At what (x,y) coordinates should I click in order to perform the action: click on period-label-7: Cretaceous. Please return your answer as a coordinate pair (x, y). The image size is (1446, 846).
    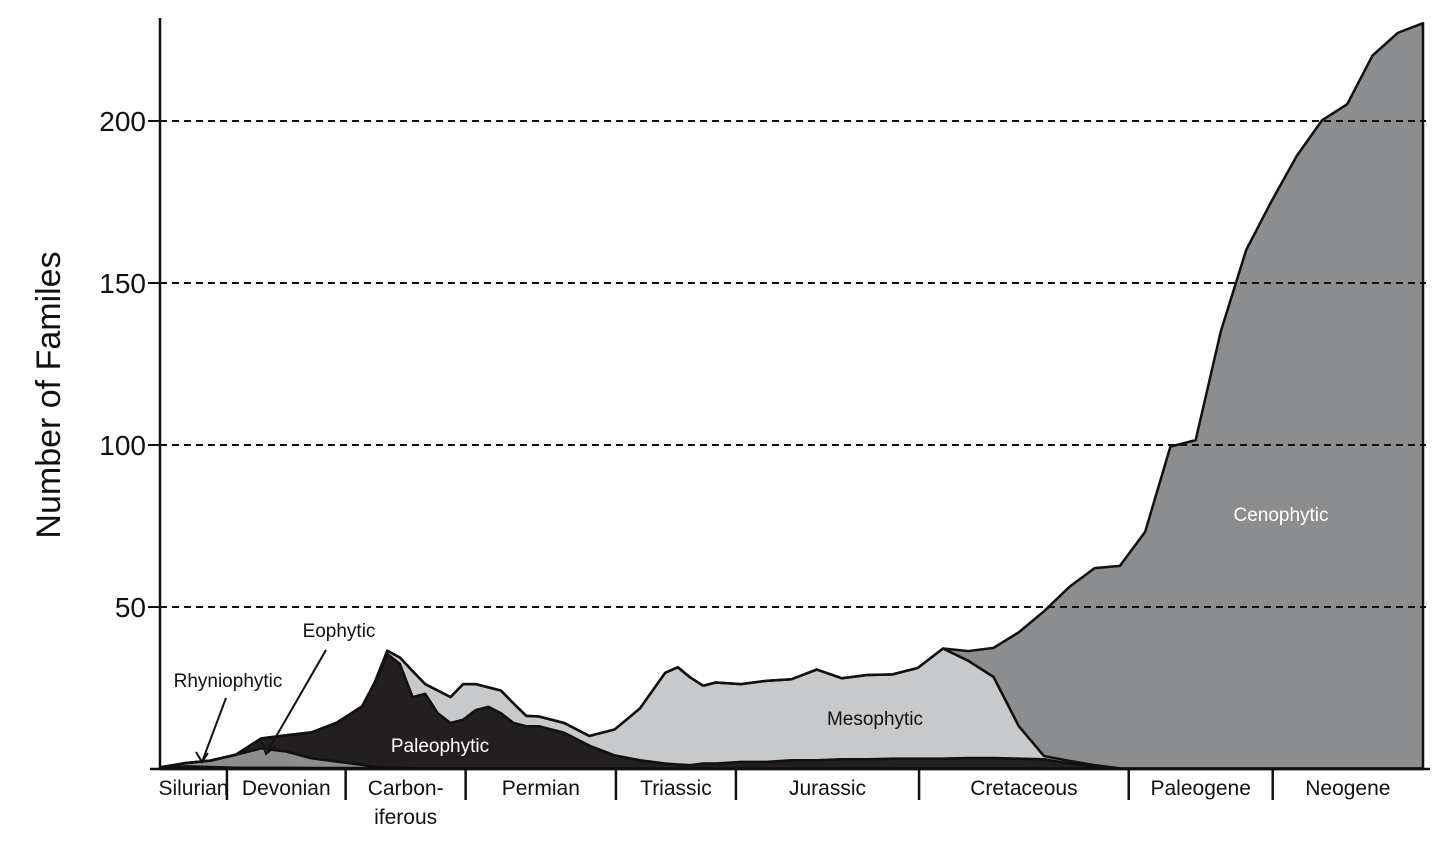
    Looking at the image, I should click on (1023, 788).